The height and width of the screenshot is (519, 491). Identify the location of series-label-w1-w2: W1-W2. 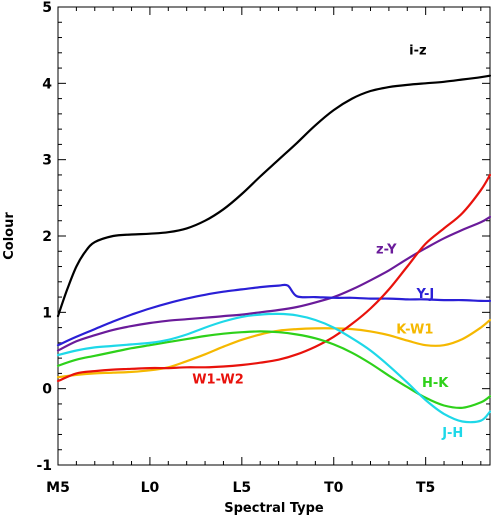
(218, 379).